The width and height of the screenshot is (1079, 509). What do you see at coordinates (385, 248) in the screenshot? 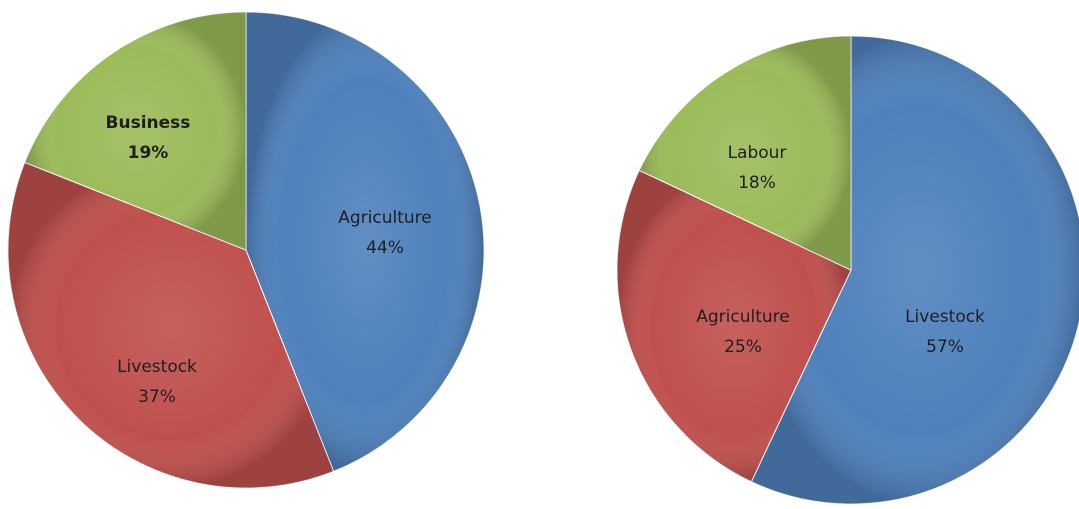
I see `slice-percent-label: 44%` at bounding box center [385, 248].